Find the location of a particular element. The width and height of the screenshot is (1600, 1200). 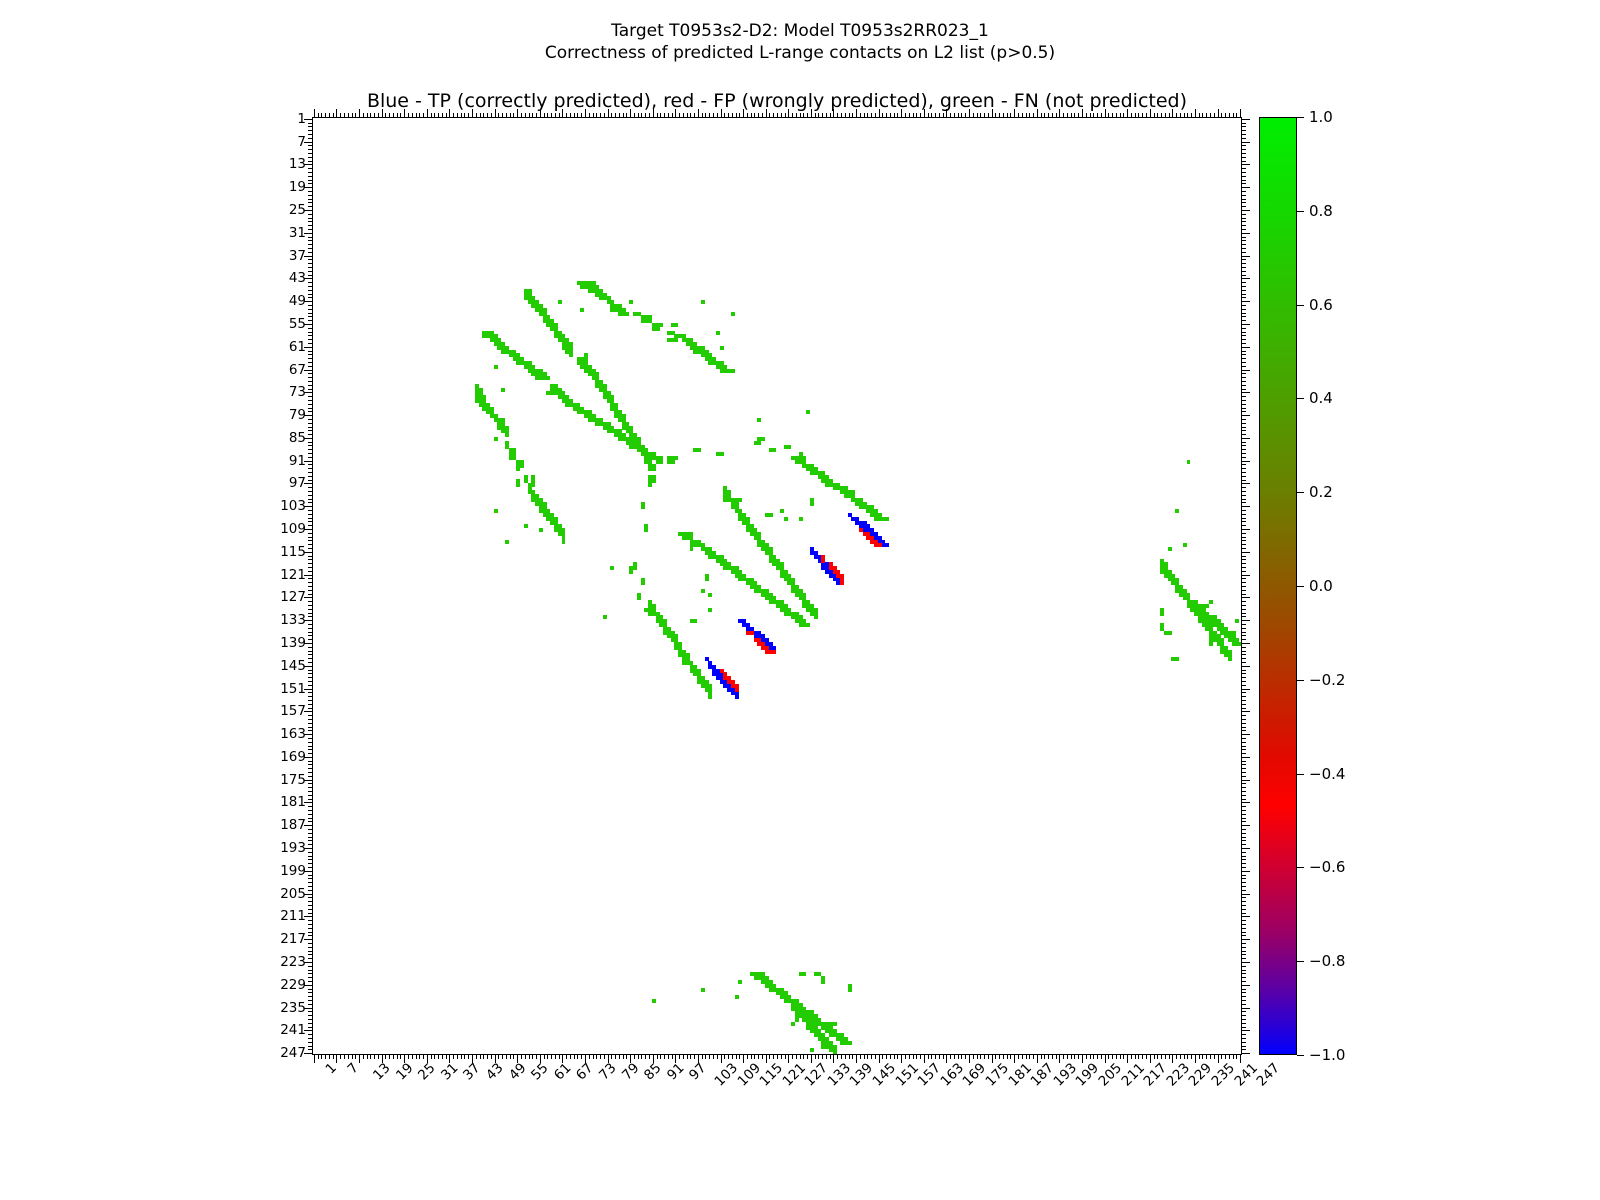

x-axis-tick-label: 247 is located at coordinates (1268, 1075).